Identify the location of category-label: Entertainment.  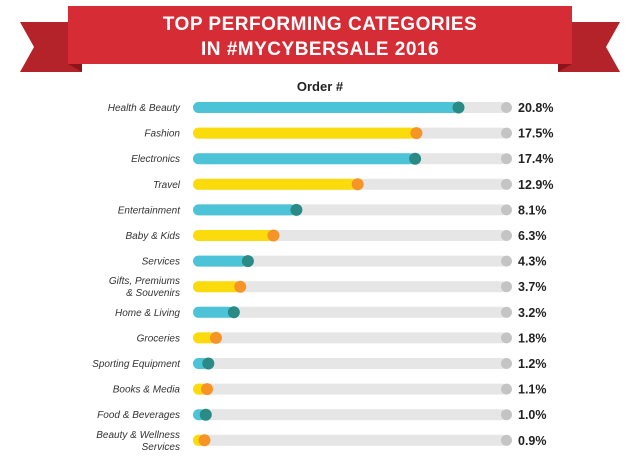
(149, 210).